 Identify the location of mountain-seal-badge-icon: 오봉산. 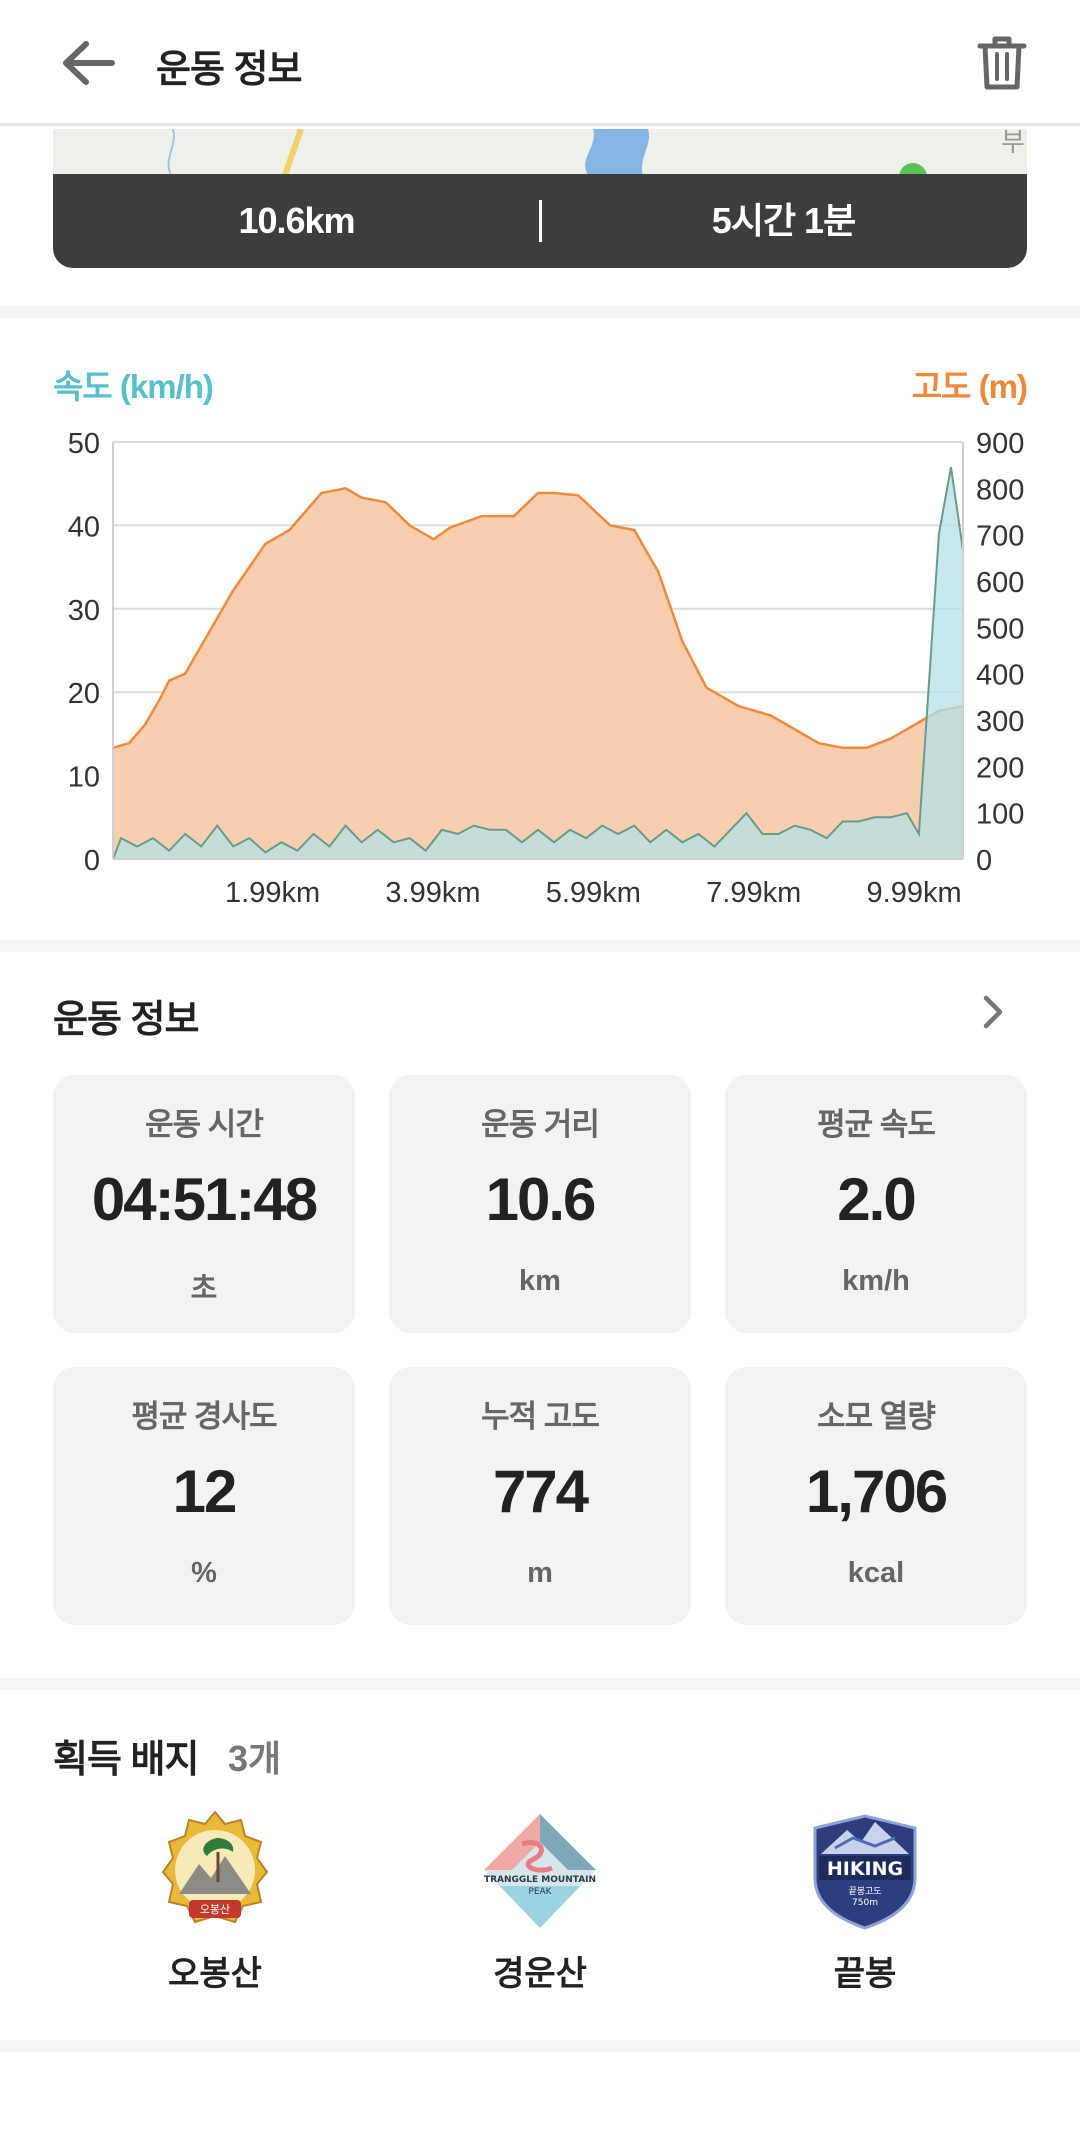
(215, 1867).